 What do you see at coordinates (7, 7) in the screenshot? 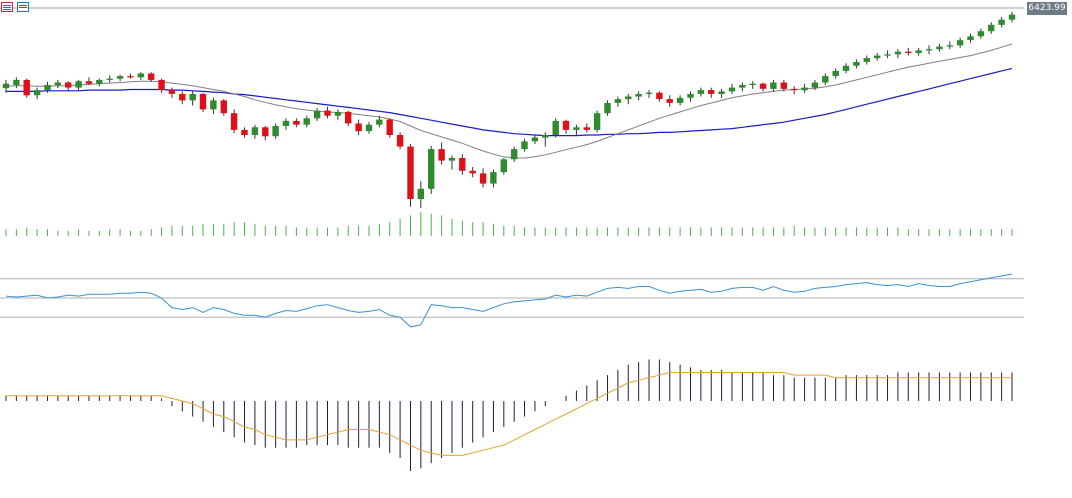
I see `chart-list-icon` at bounding box center [7, 7].